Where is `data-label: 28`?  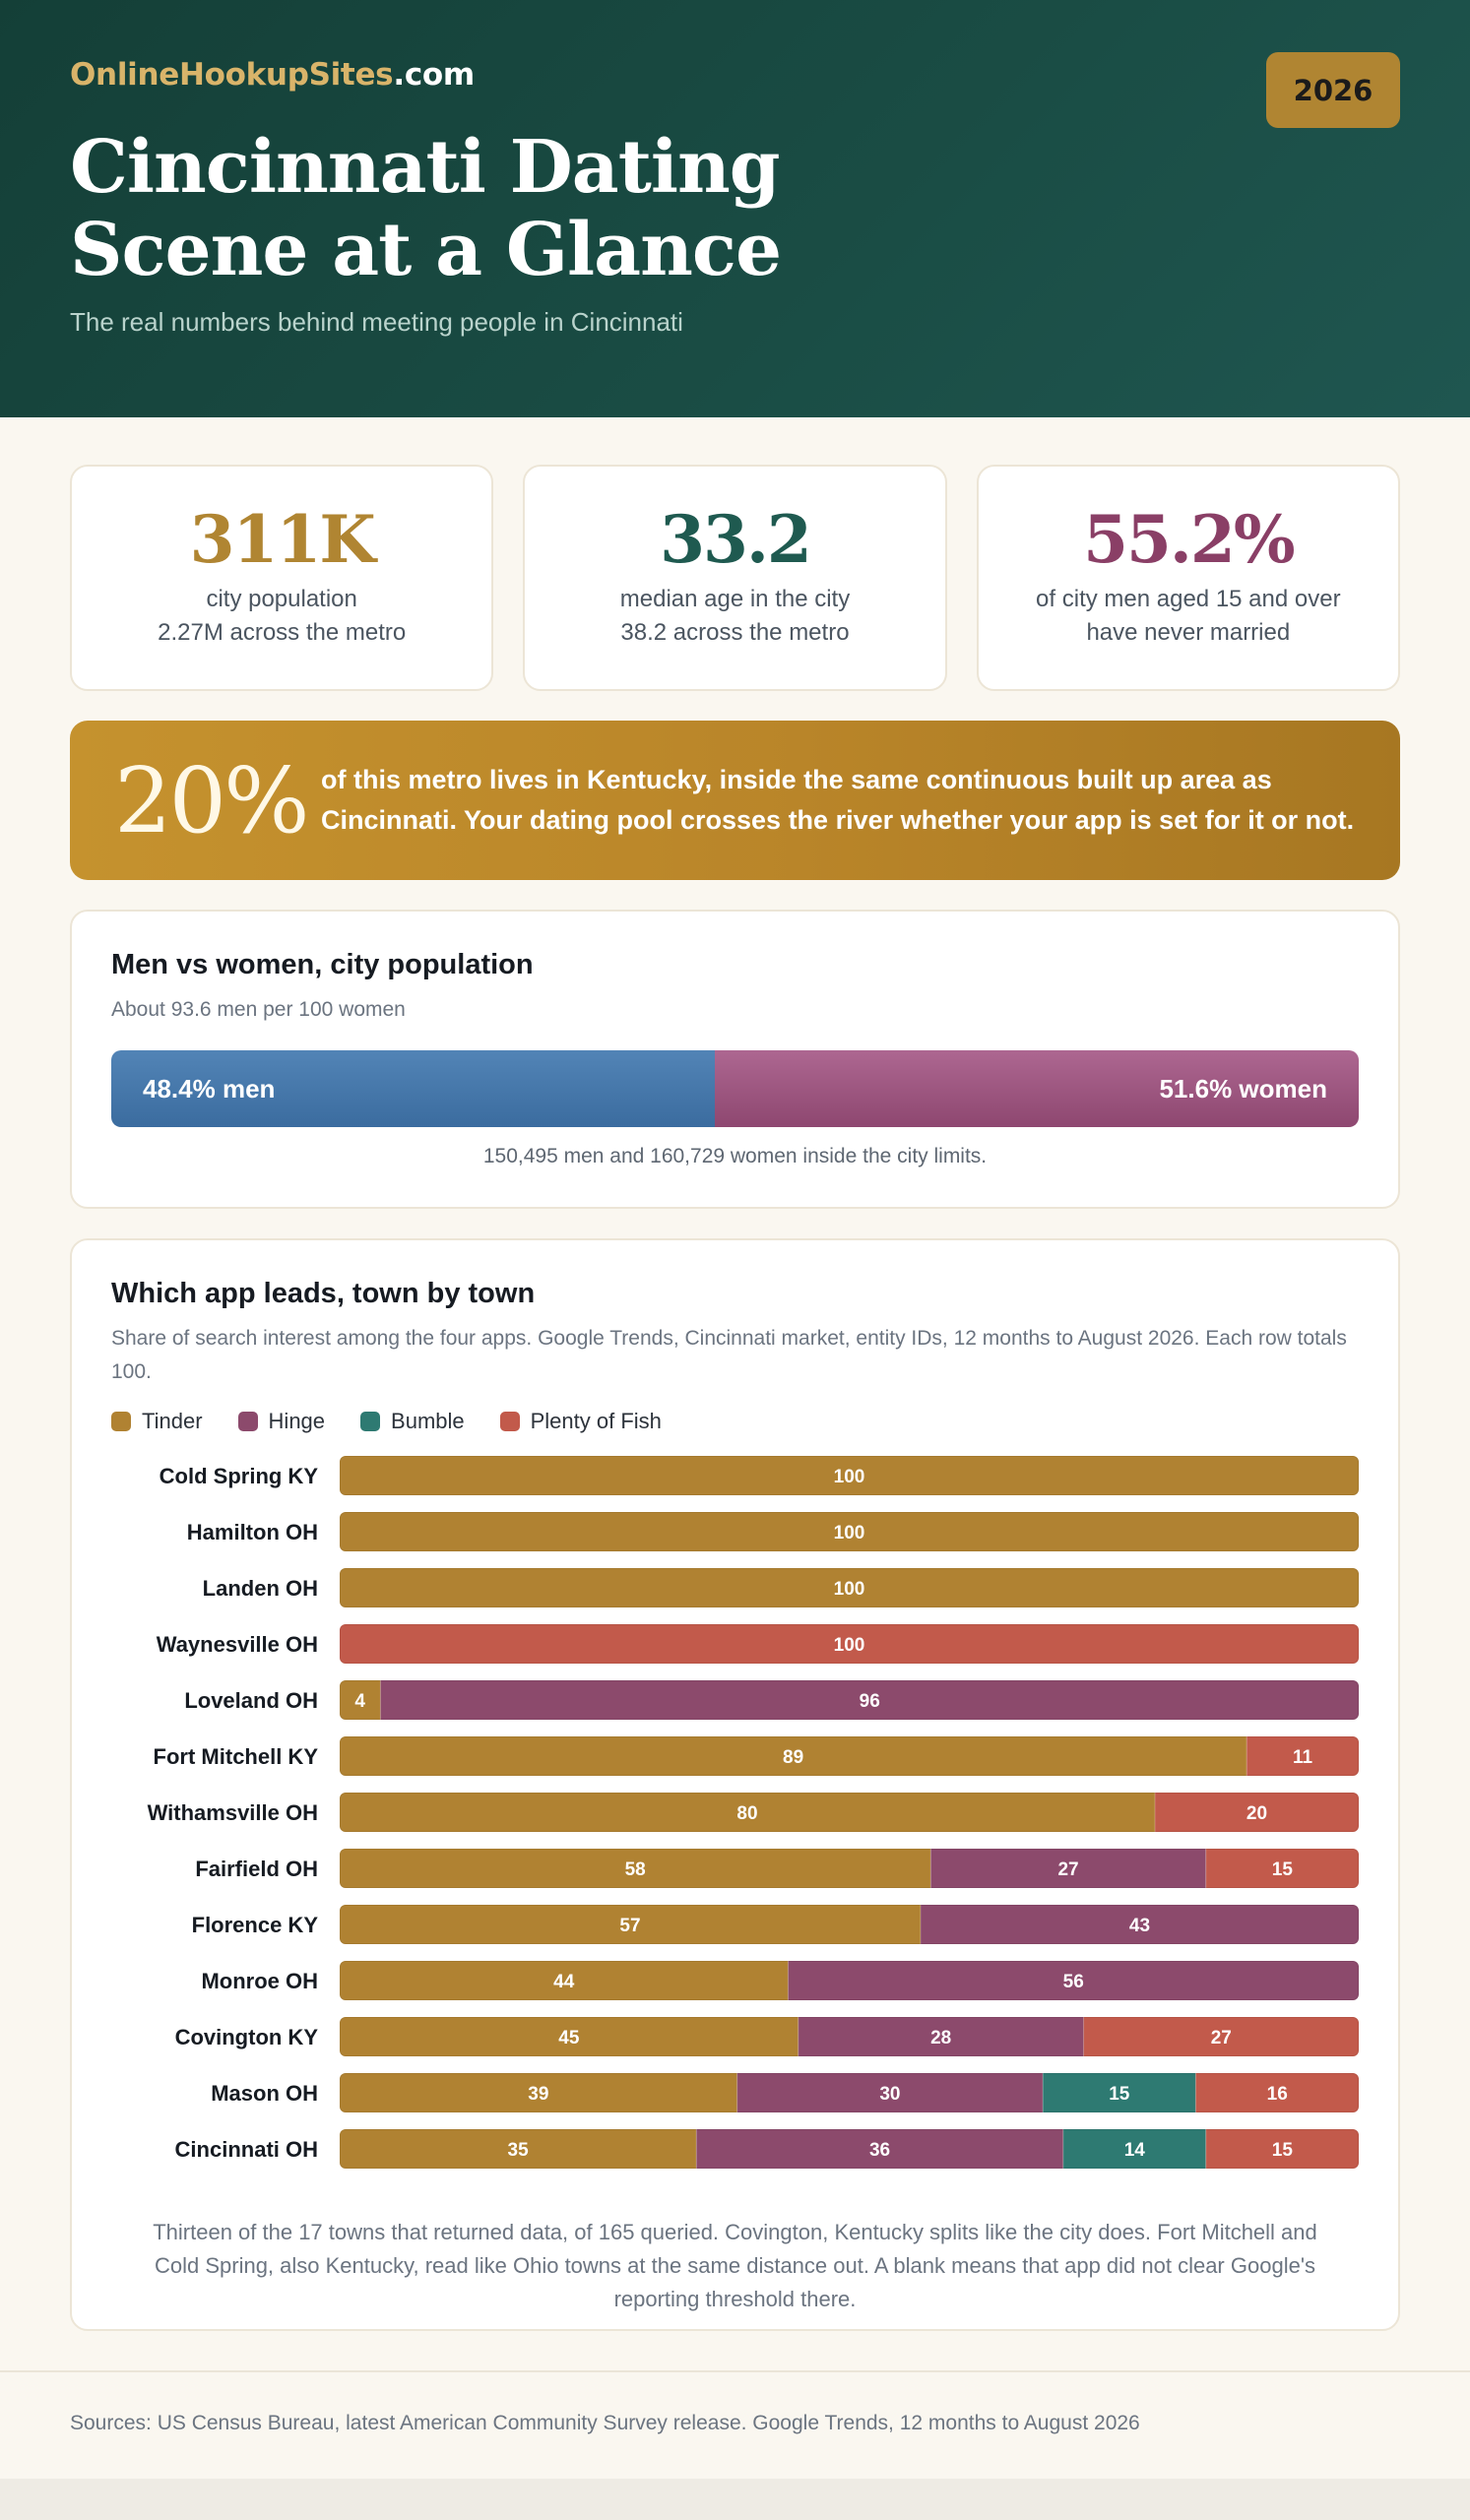
data-label: 28 is located at coordinates (940, 2038).